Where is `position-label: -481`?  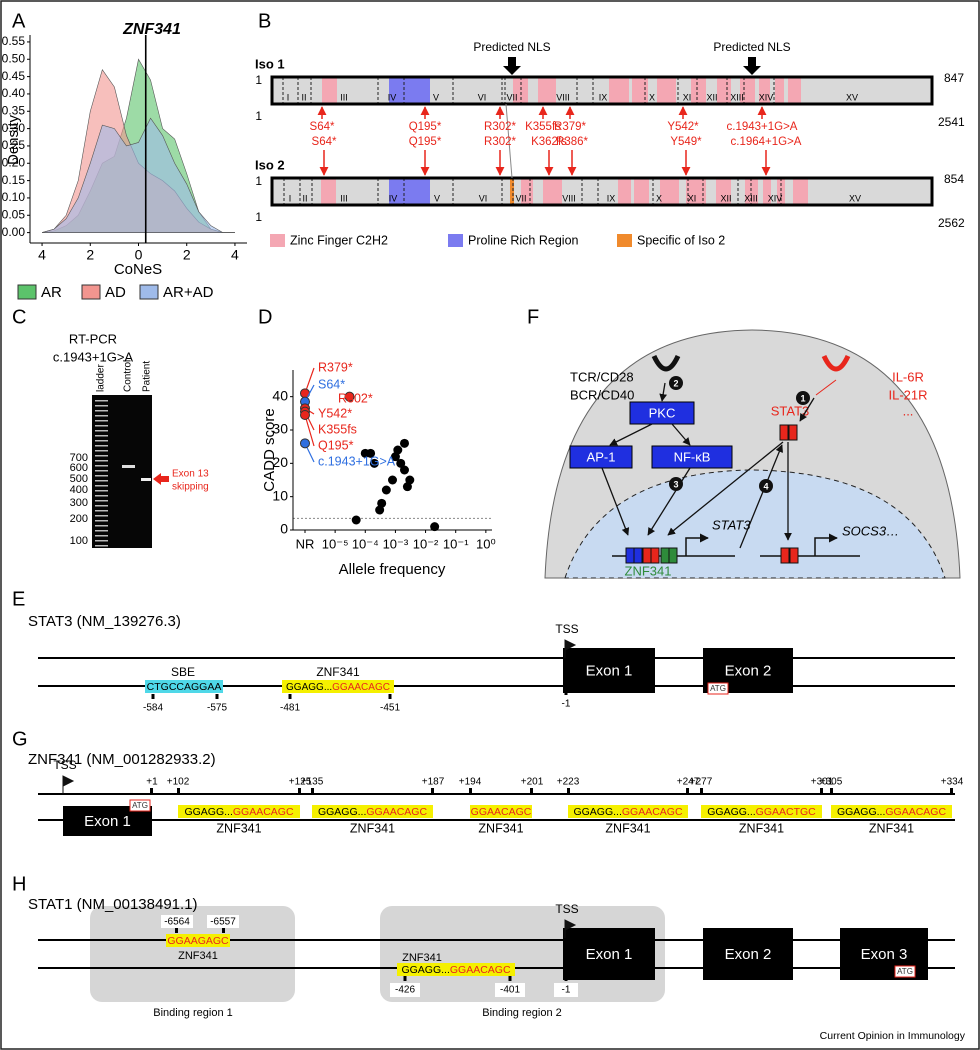
position-label: -481 is located at coordinates (290, 708).